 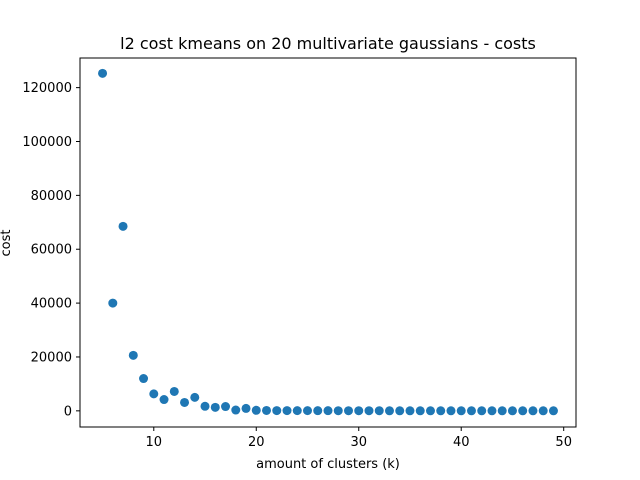 I want to click on y-tick-label: 120000, so click(x=47, y=88).